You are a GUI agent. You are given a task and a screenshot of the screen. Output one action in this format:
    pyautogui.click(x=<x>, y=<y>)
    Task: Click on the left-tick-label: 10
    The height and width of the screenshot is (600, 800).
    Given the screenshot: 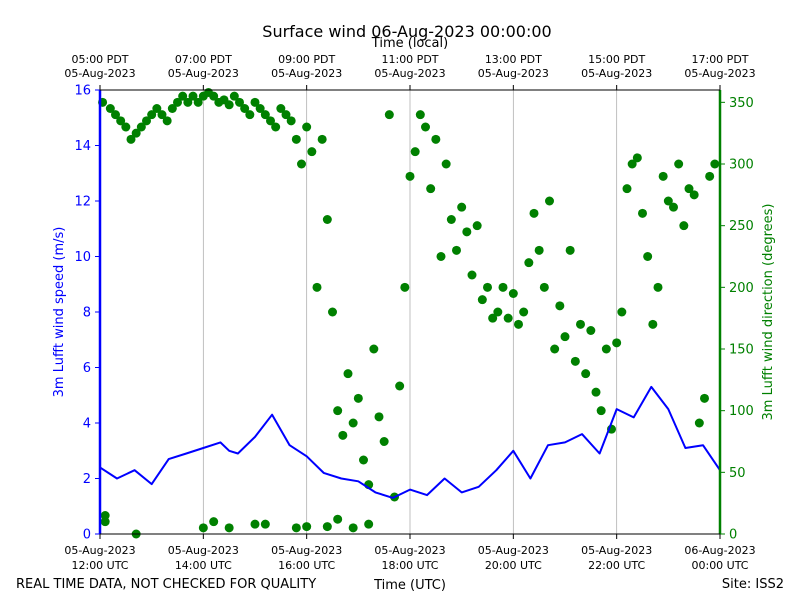 What is the action you would take?
    pyautogui.click(x=82, y=257)
    